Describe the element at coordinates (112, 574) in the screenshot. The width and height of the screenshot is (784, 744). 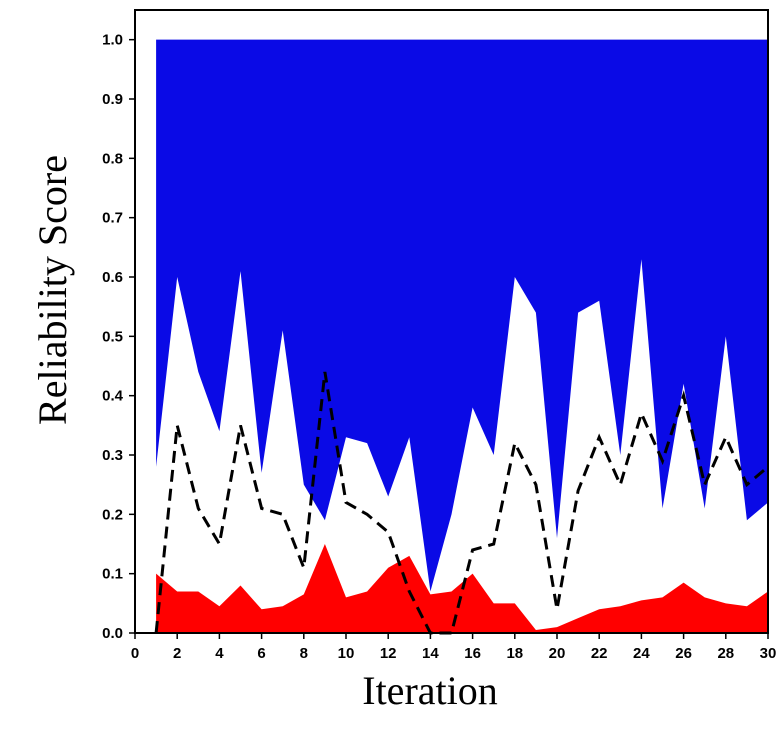
I see `y-tick-label: 0.1` at that location.